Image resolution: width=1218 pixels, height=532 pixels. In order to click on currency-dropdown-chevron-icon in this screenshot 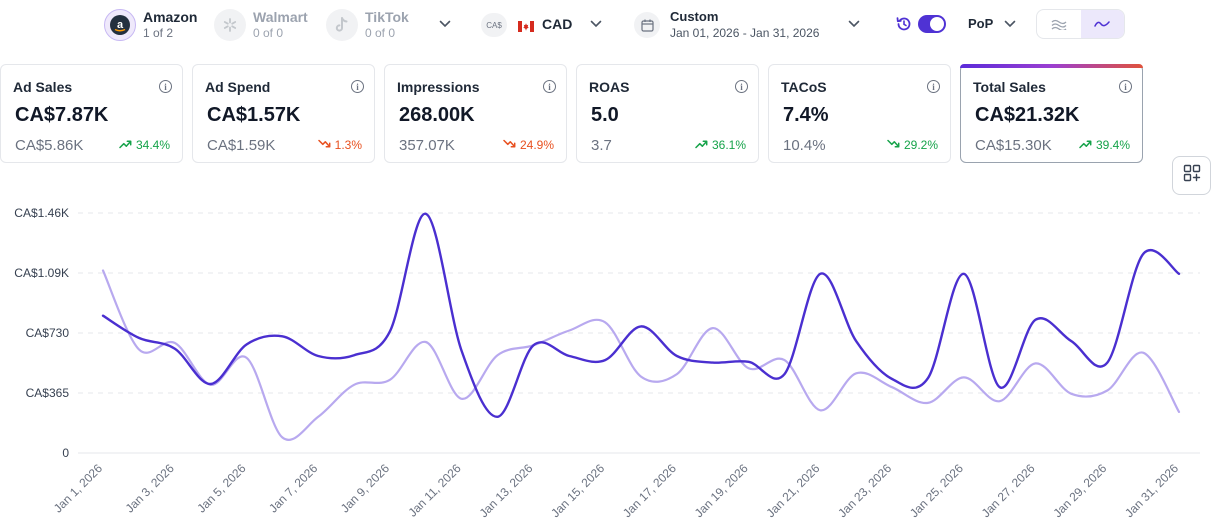, I will do `click(596, 24)`.